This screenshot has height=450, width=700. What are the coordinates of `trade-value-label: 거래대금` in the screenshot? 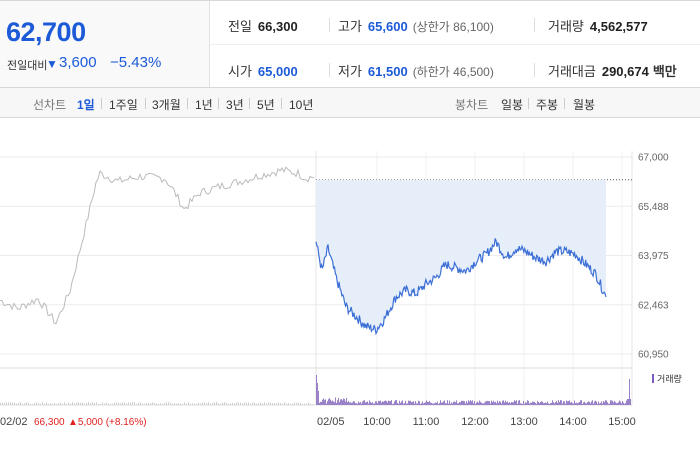 It's located at (572, 71).